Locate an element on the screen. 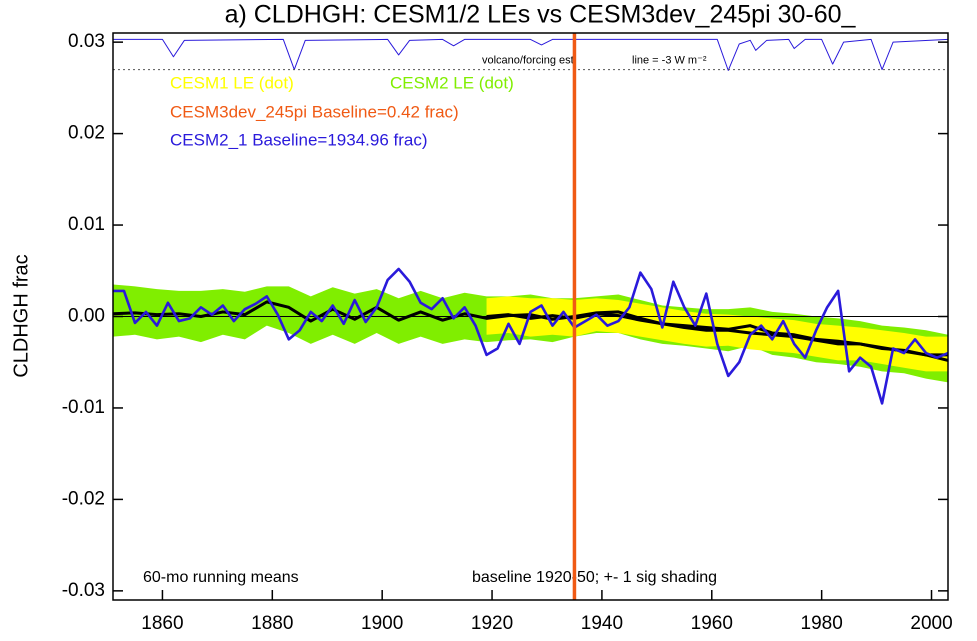 This screenshot has width=977, height=641. mean-line is located at coordinates (717, 334).